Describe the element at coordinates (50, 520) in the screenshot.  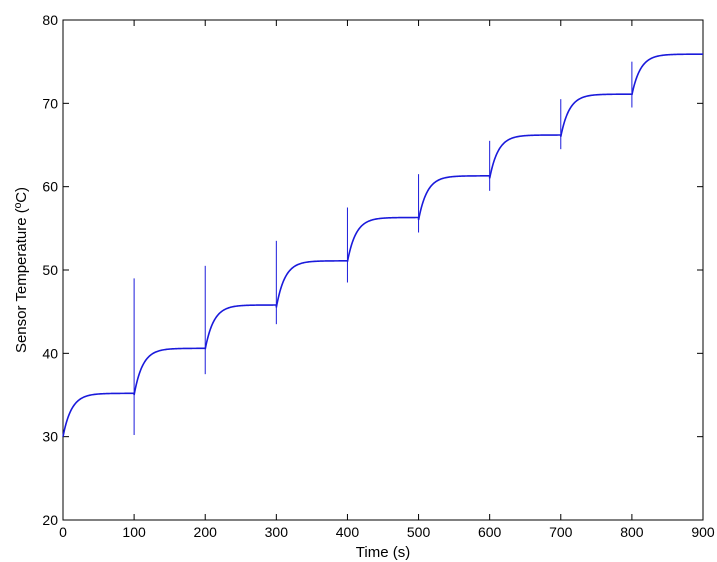
I see `y-tick-label: 20` at that location.